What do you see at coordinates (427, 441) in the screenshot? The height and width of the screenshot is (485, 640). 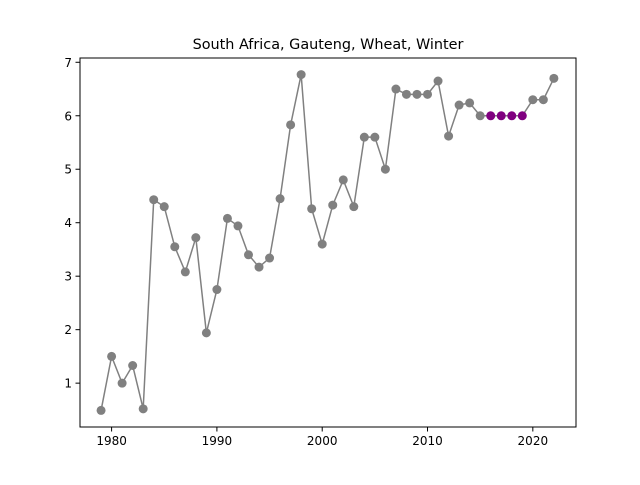 I see `x-tick-label: 2010` at bounding box center [427, 441].